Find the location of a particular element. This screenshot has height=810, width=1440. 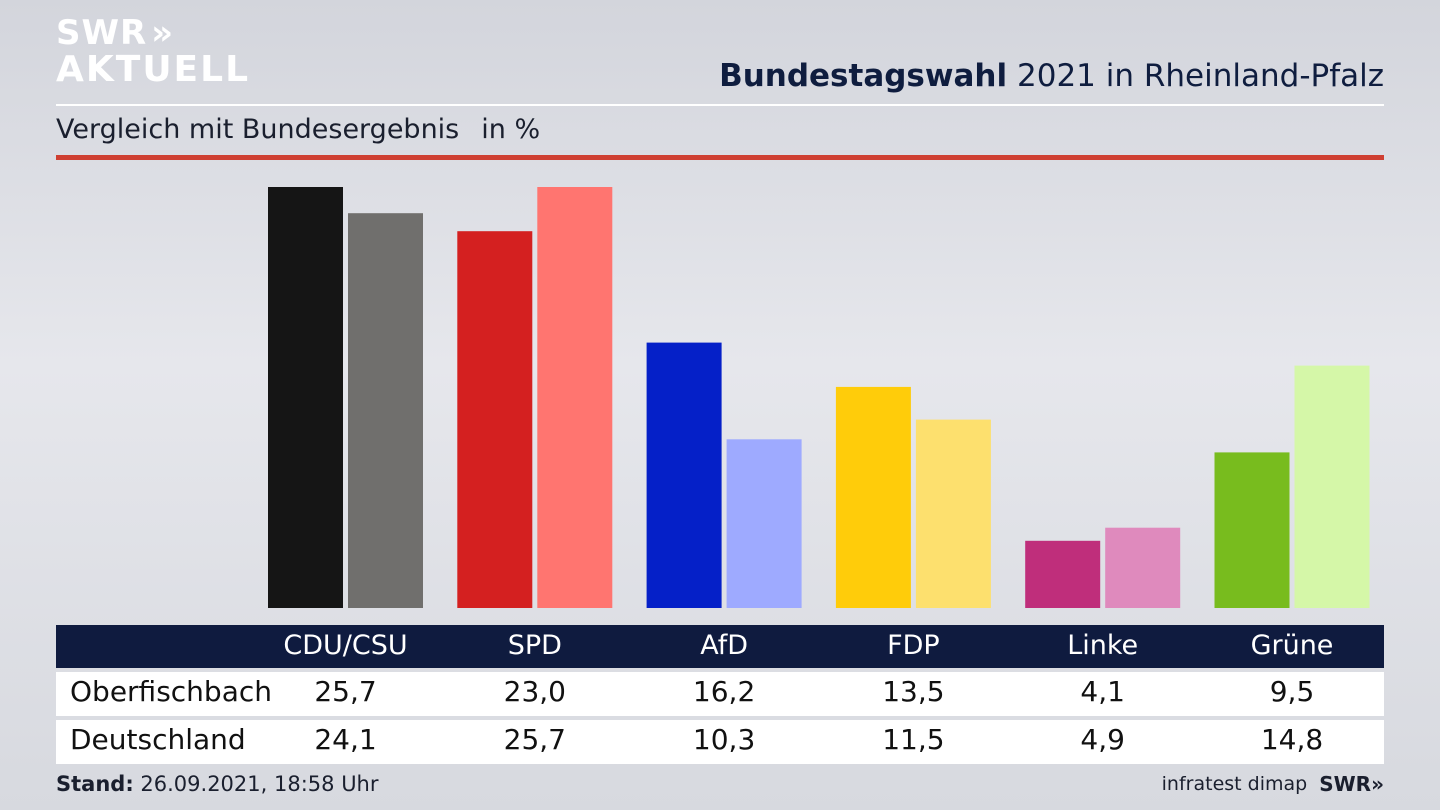

bar-gr-ne-oberfischbach is located at coordinates (1252, 530).